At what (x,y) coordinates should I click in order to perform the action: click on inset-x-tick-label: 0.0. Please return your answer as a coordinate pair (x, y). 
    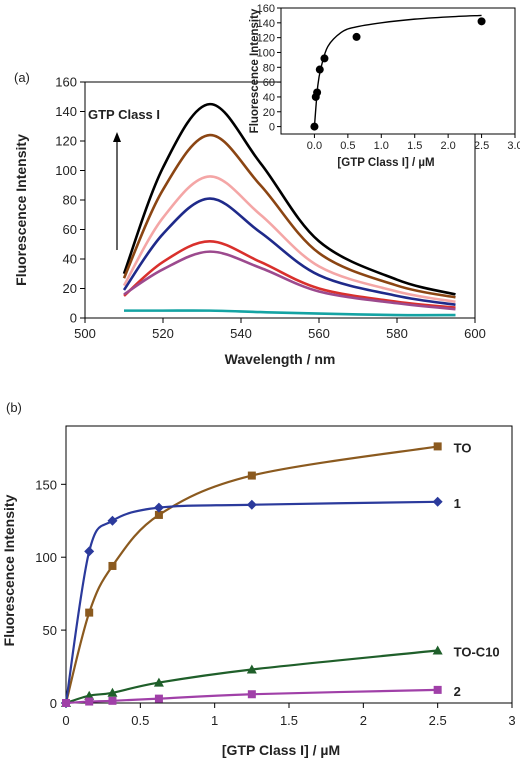
    Looking at the image, I should click on (314, 146).